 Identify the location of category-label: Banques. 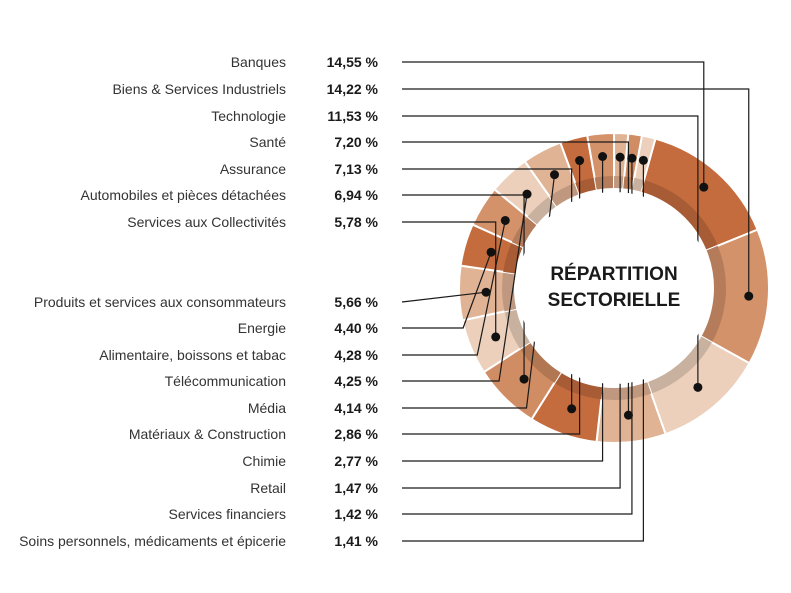
(258, 62).